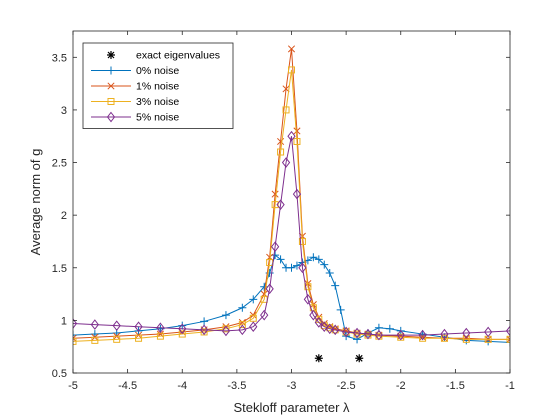 The width and height of the screenshot is (560, 420). I want to click on x-tick-label: -1.5, so click(455, 386).